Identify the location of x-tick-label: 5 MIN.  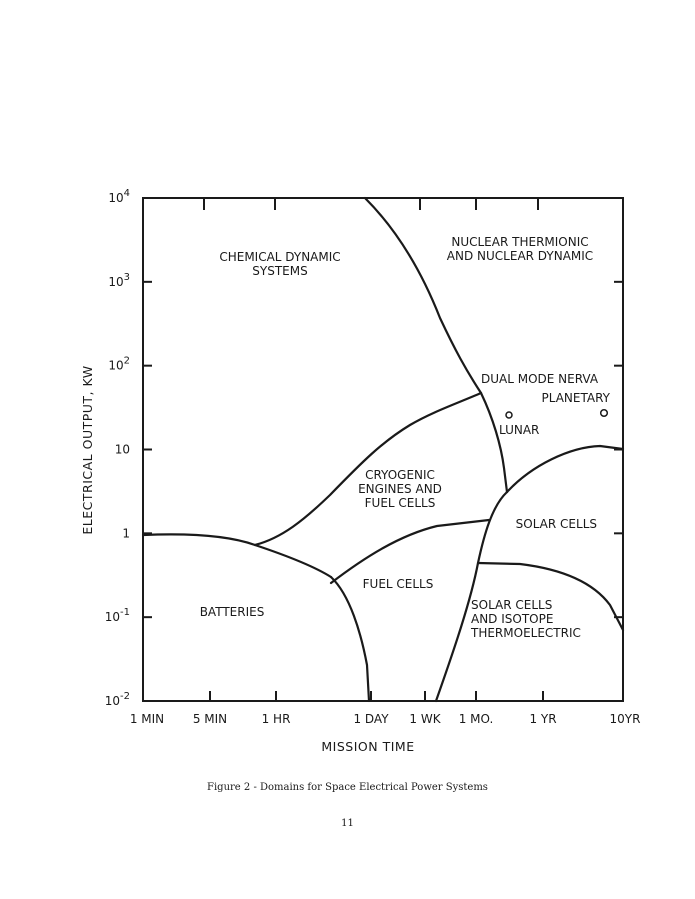
(210, 719).